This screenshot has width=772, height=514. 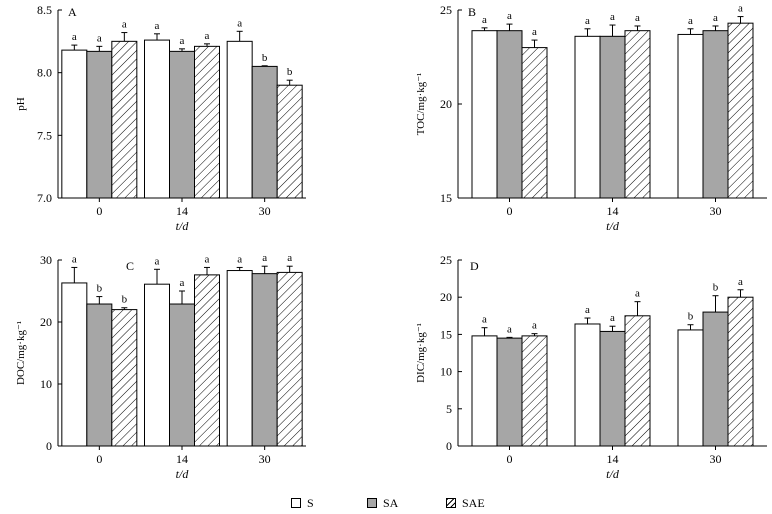 I want to click on x-axis-label-c: t/d, so click(x=183, y=474).